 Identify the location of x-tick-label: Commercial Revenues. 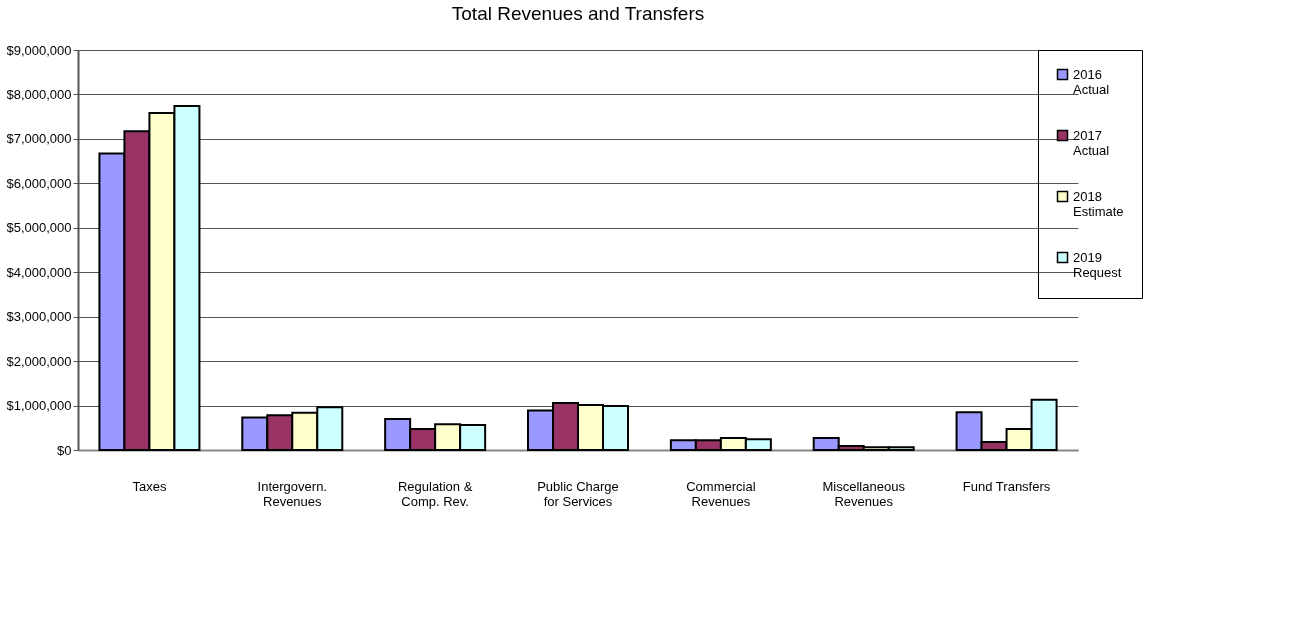
(721, 493).